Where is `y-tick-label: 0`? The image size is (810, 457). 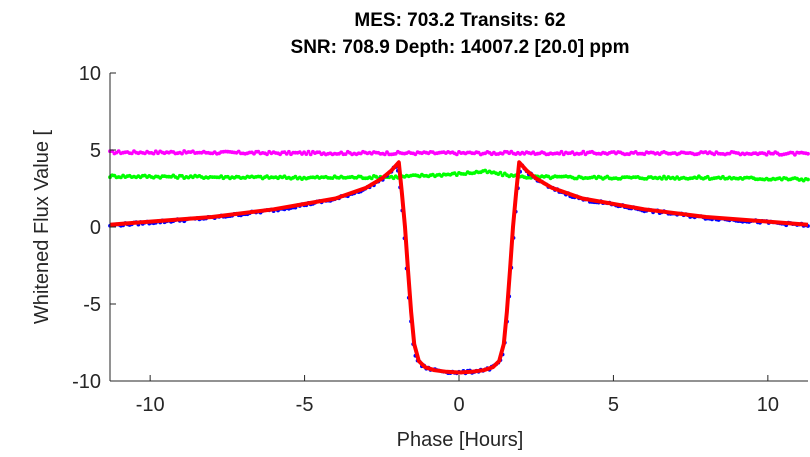 y-tick-label: 0 is located at coordinates (95, 228).